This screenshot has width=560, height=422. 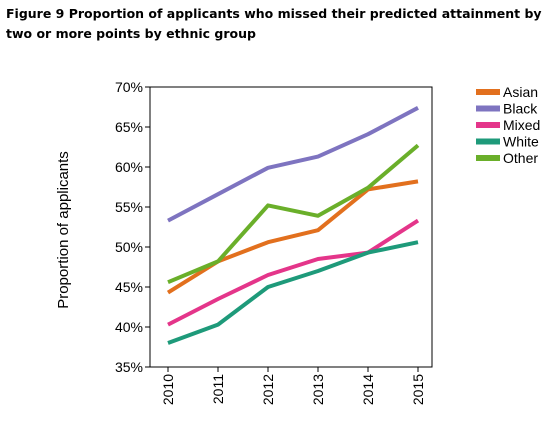 I want to click on x-tick-label: 2014, so click(x=368, y=389).